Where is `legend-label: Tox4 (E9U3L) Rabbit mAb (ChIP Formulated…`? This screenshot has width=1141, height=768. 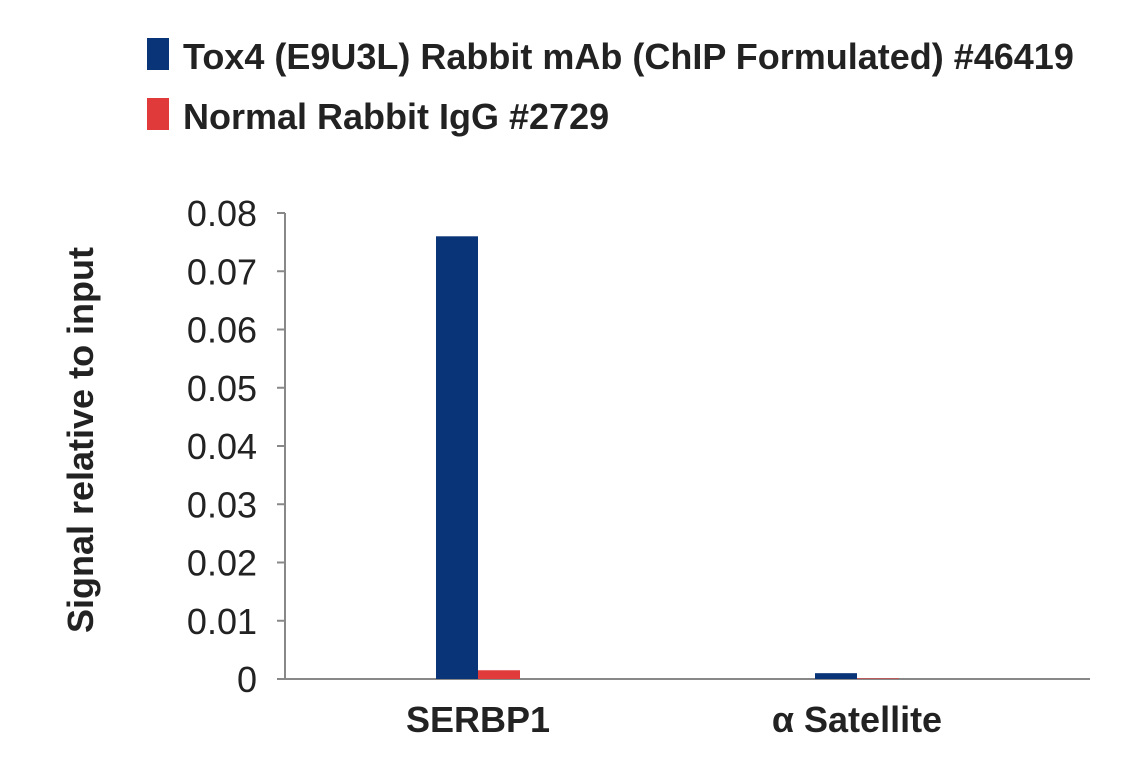
legend-label: Tox4 (E9U3L) Rabbit mAb (ChIP Formulated… is located at coordinates (628, 56).